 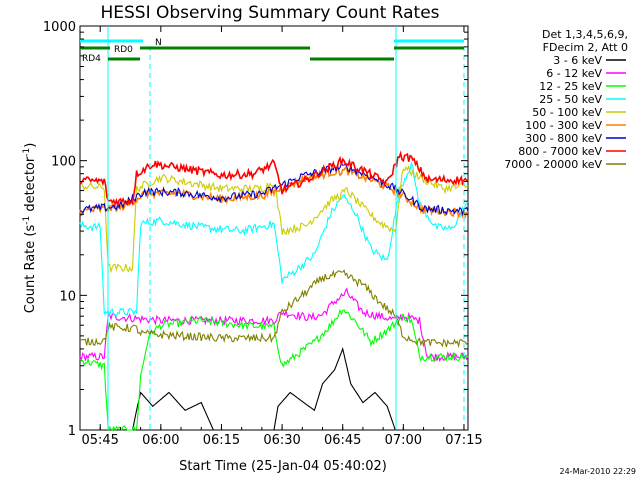 I want to click on legend-label-4: 25 - 50 keV, so click(x=570, y=99).